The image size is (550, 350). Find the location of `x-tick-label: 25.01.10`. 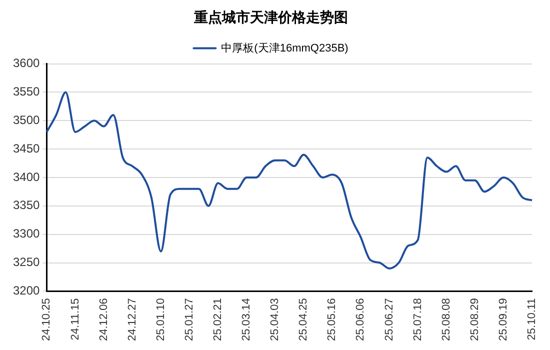

x-tick-label: 25.01.10 is located at coordinates (160, 320).